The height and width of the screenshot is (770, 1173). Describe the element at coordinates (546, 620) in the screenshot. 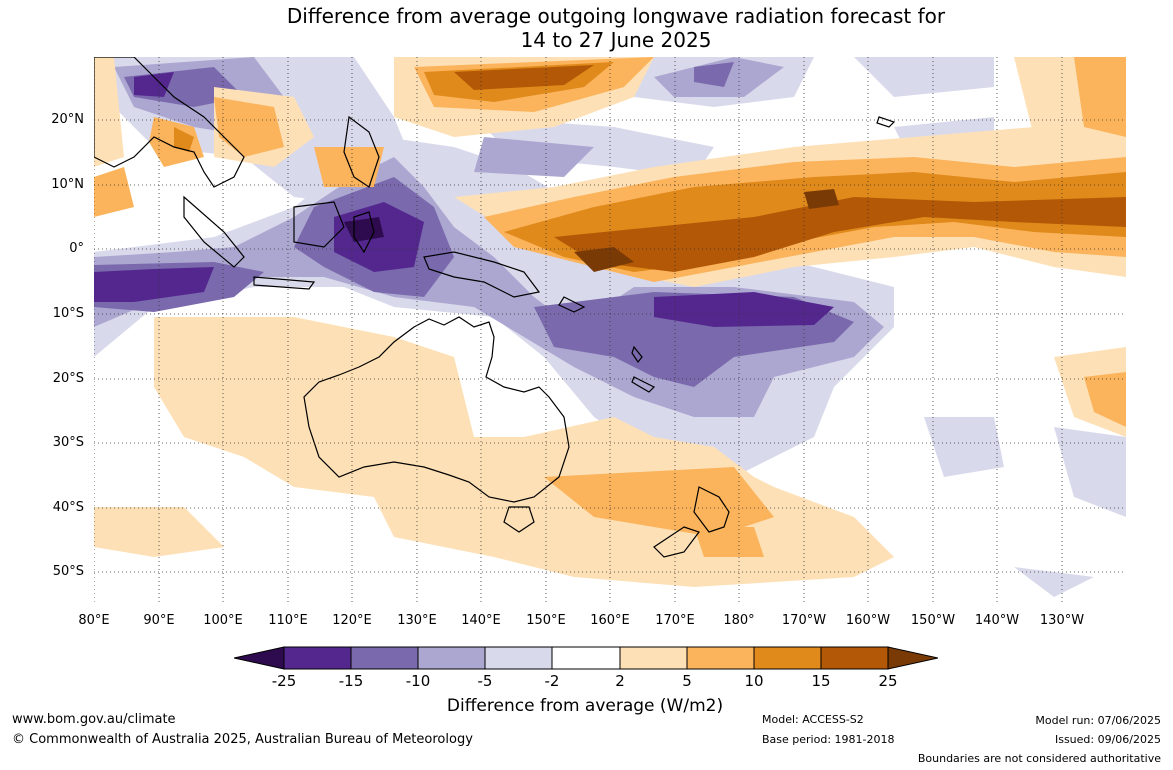

I see `lon-label-150e: 150°E` at that location.